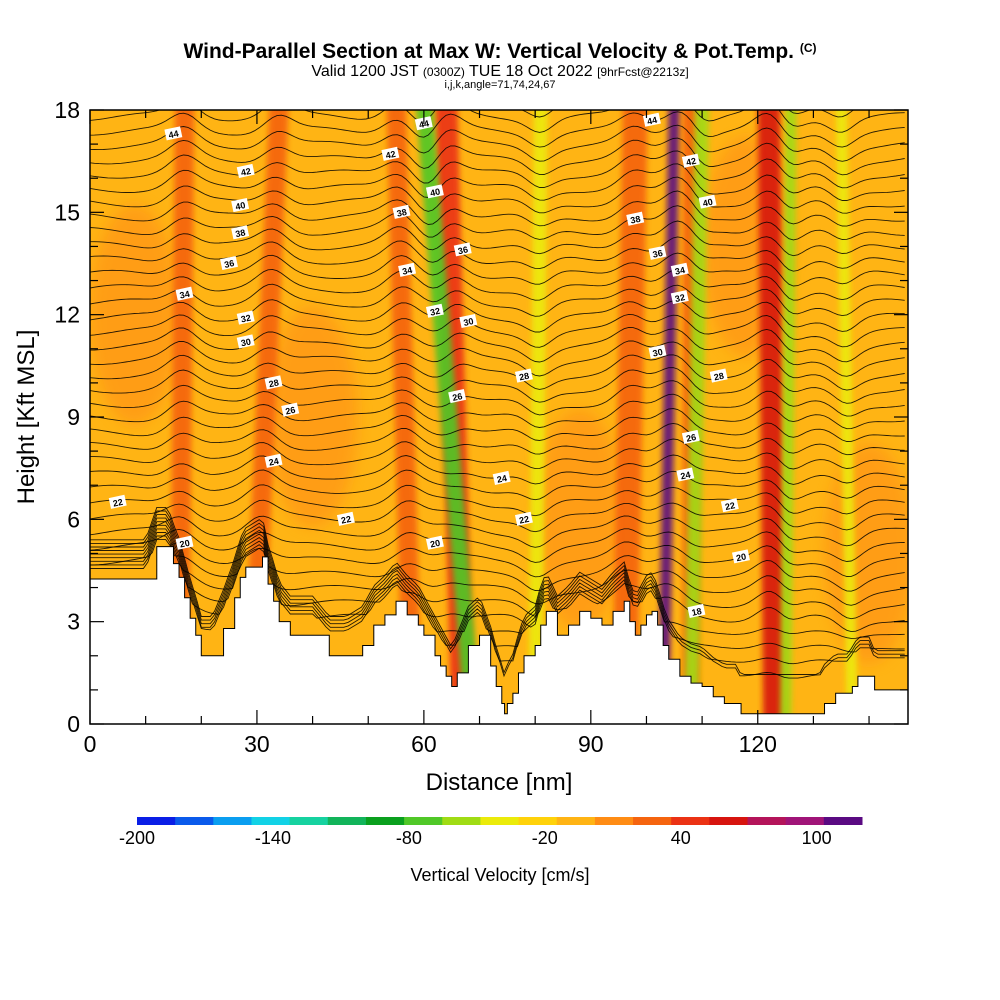 The width and height of the screenshot is (1000, 1000). What do you see at coordinates (137, 838) in the screenshot?
I see `colorbar-tick-label: -200` at bounding box center [137, 838].